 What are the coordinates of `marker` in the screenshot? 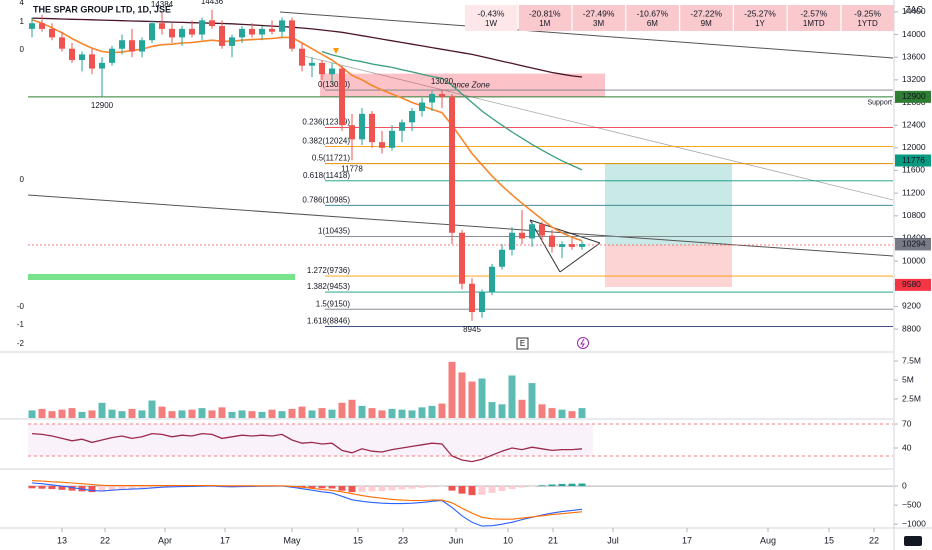 It's located at (336, 51).